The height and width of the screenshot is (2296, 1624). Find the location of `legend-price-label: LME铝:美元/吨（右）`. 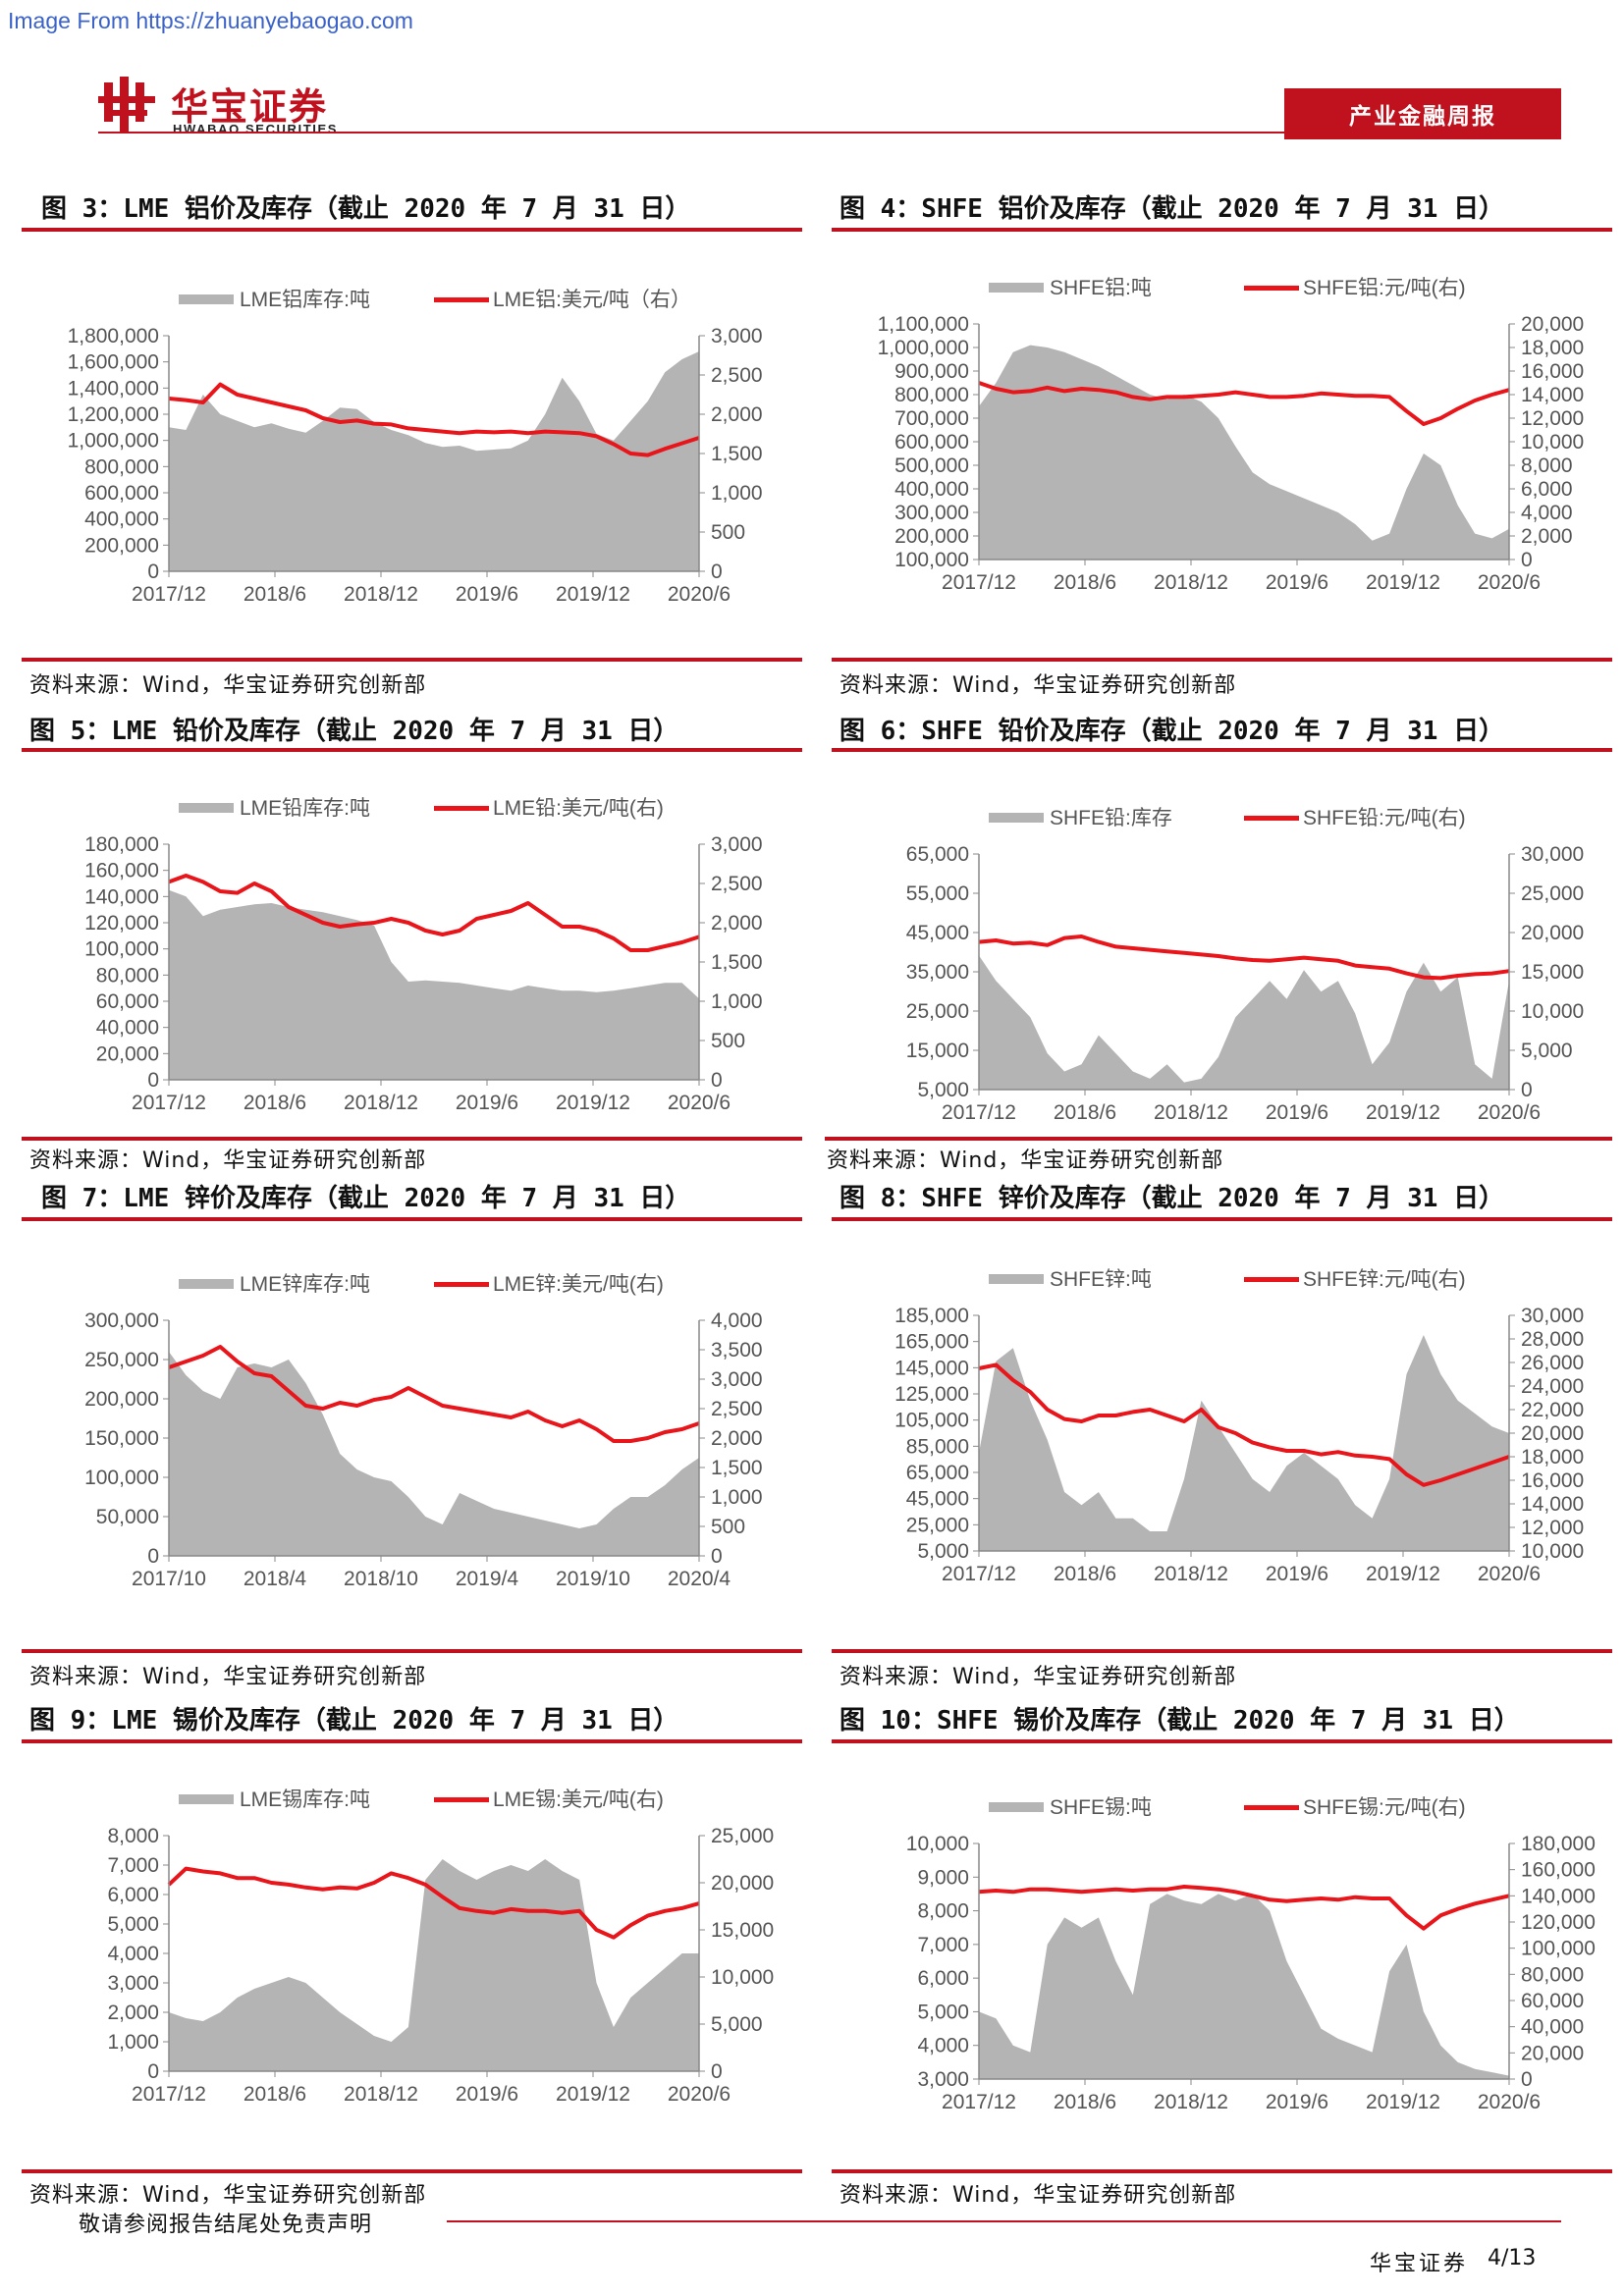

legend-price-label: LME铝:美元/吨（右） is located at coordinates (592, 300).